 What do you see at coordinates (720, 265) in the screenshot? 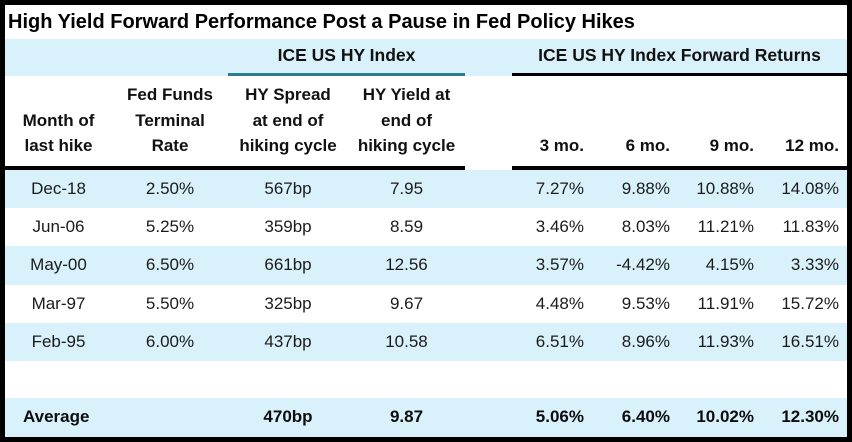
I see `cell-9mo: 4.15%` at bounding box center [720, 265].